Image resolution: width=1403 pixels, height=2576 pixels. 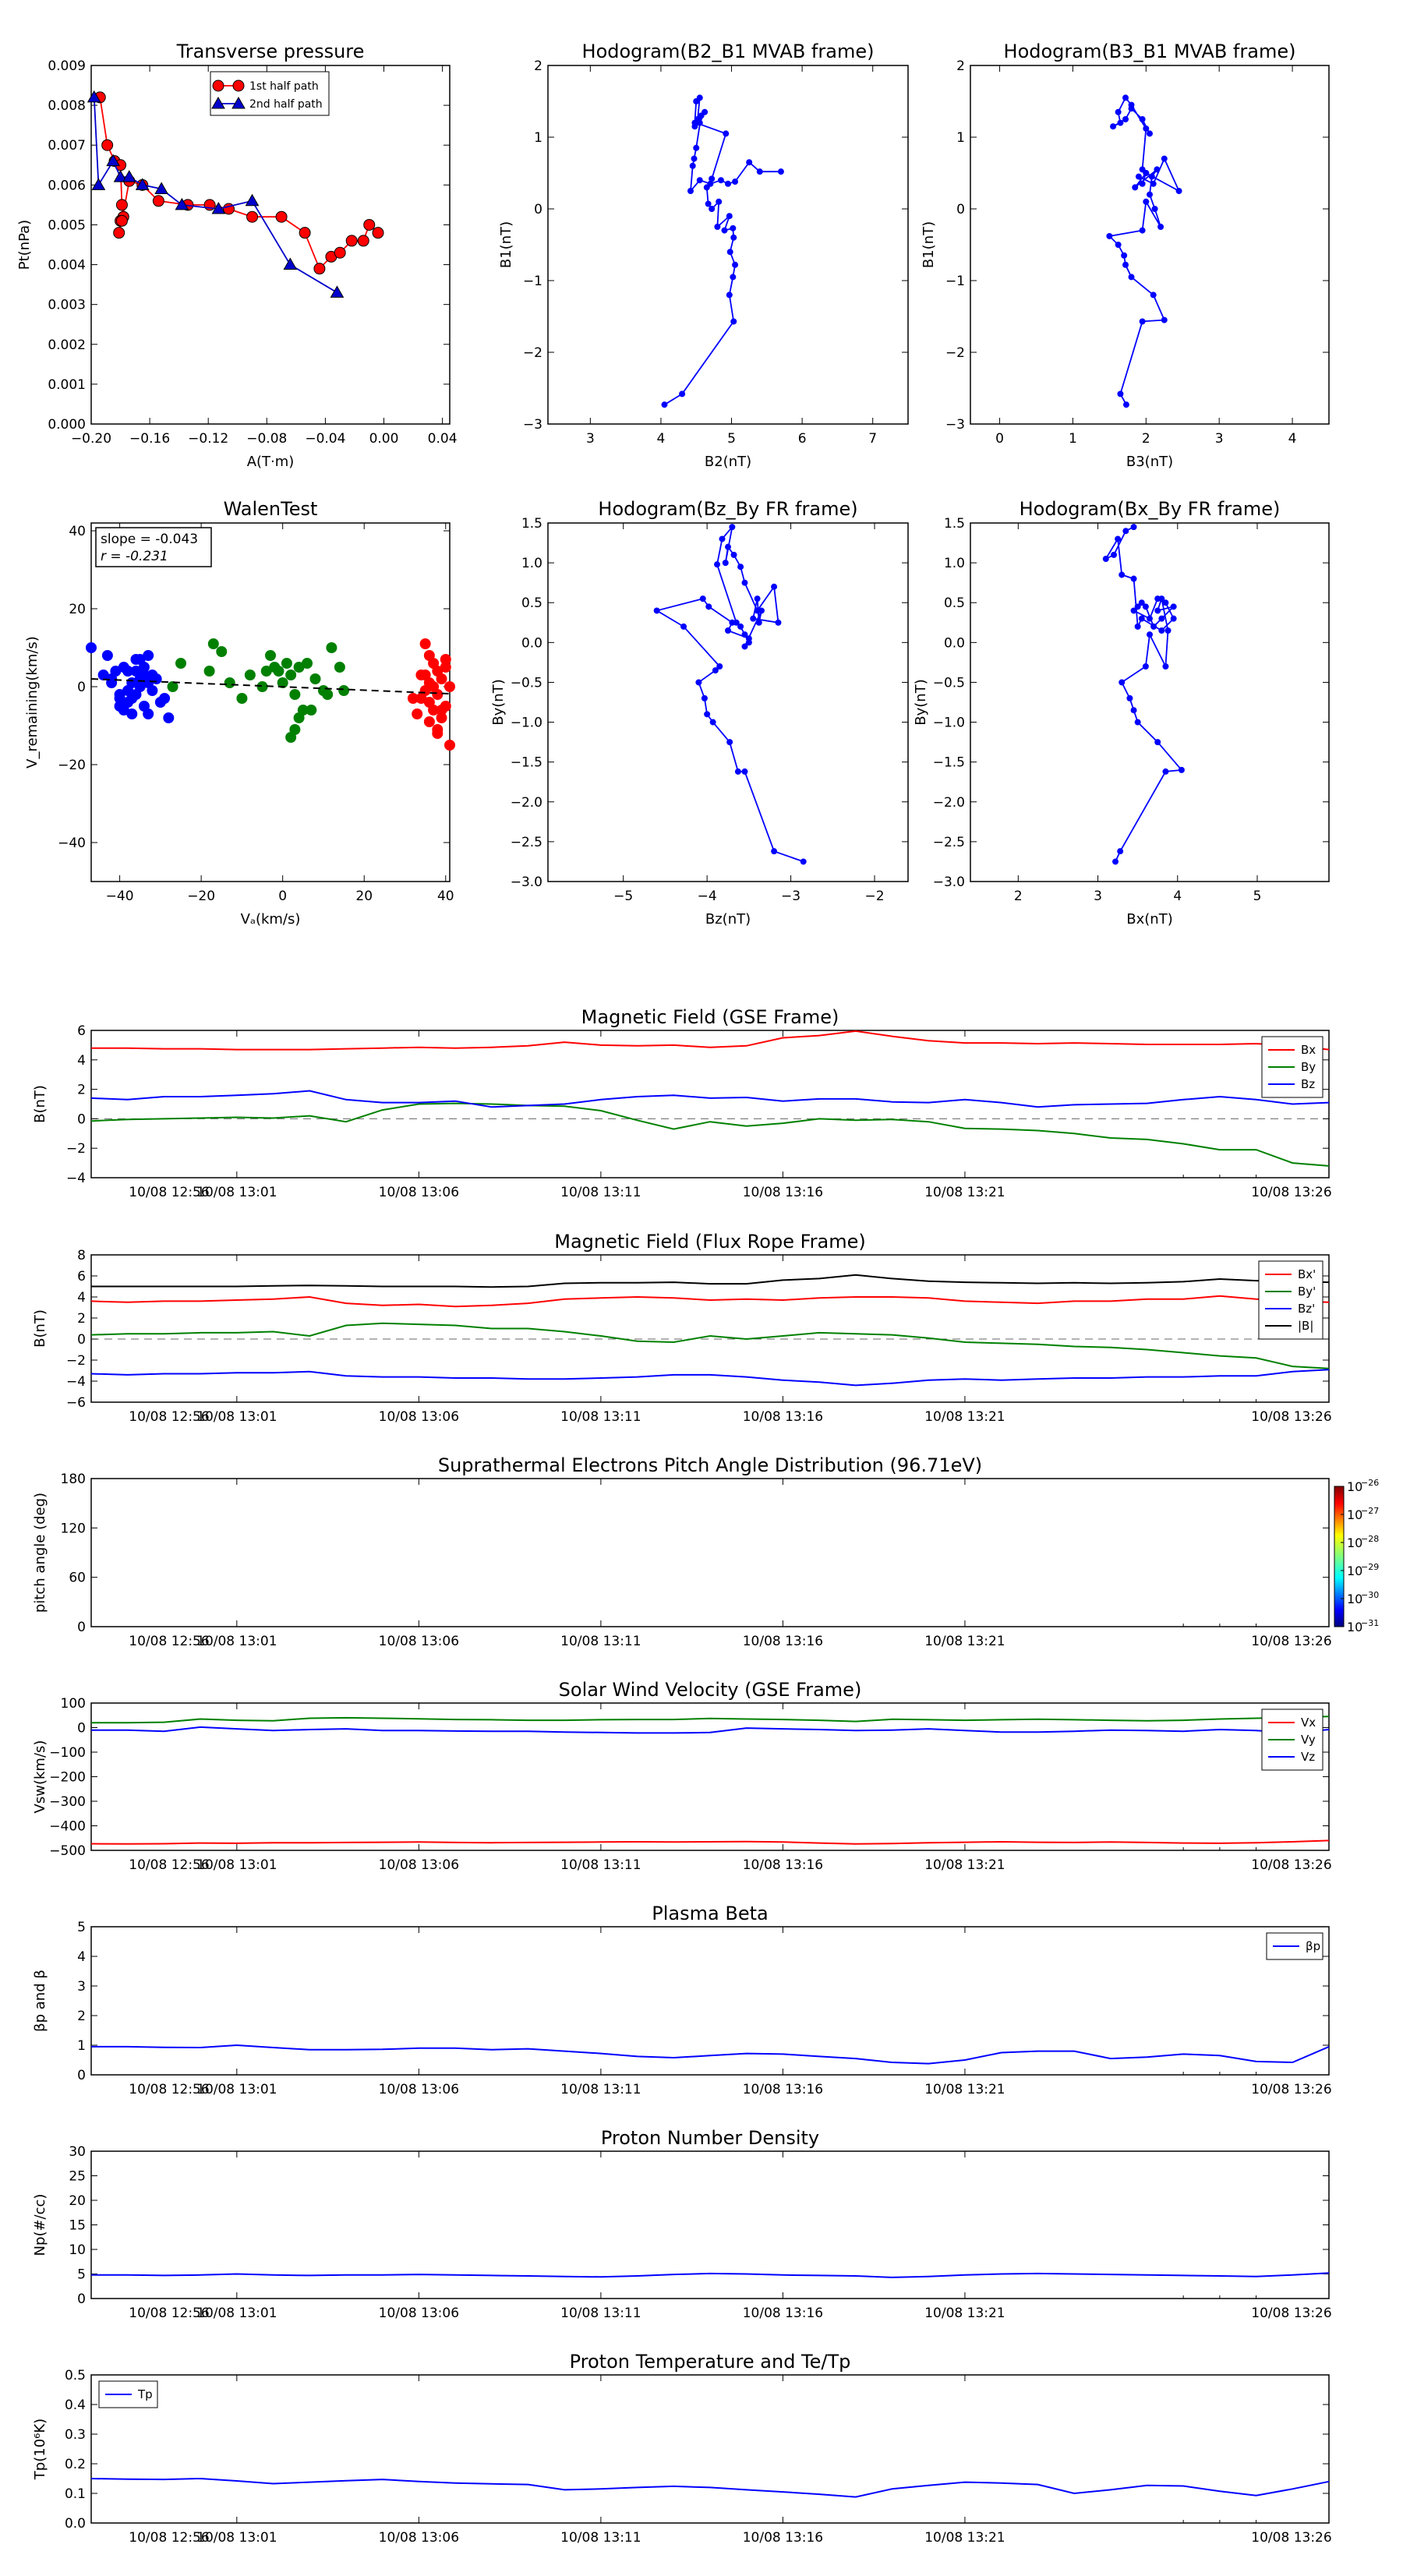 I want to click on y-tick-label: 0.3, so click(x=75, y=2435).